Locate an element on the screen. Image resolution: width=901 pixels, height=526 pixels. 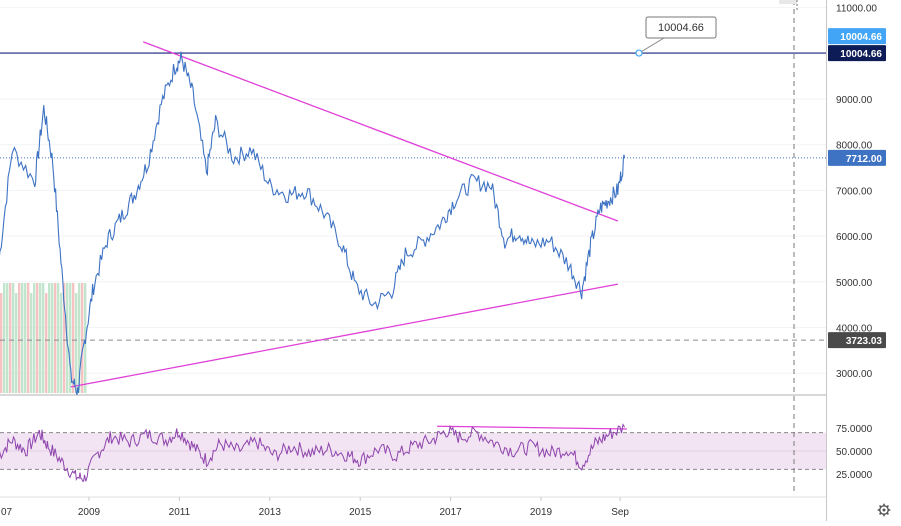
callout-box is located at coordinates (681, 27).